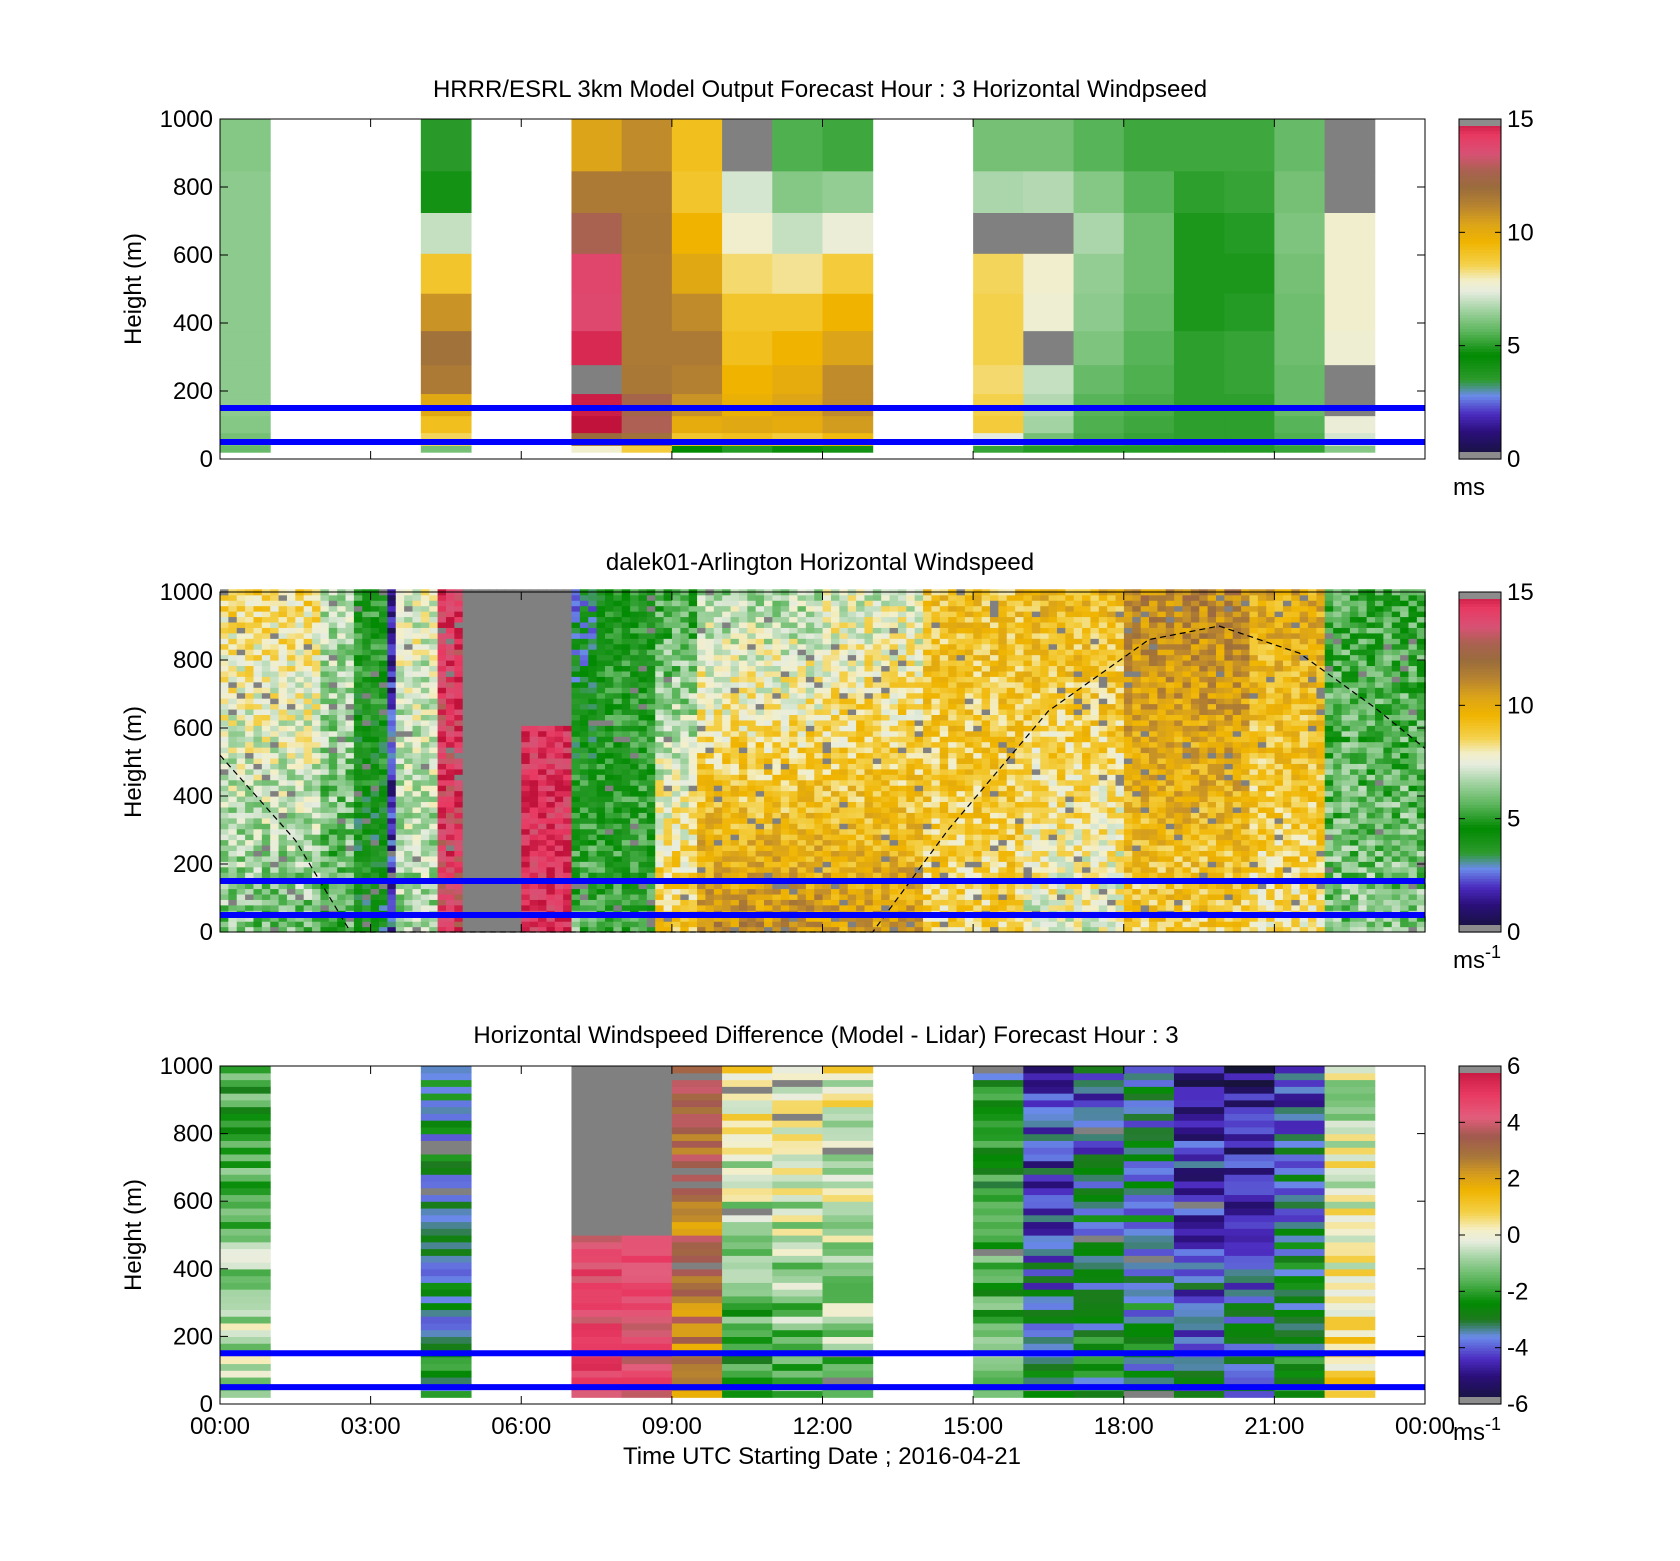  I want to click on panel-model-heatmap, so click(798, 286).